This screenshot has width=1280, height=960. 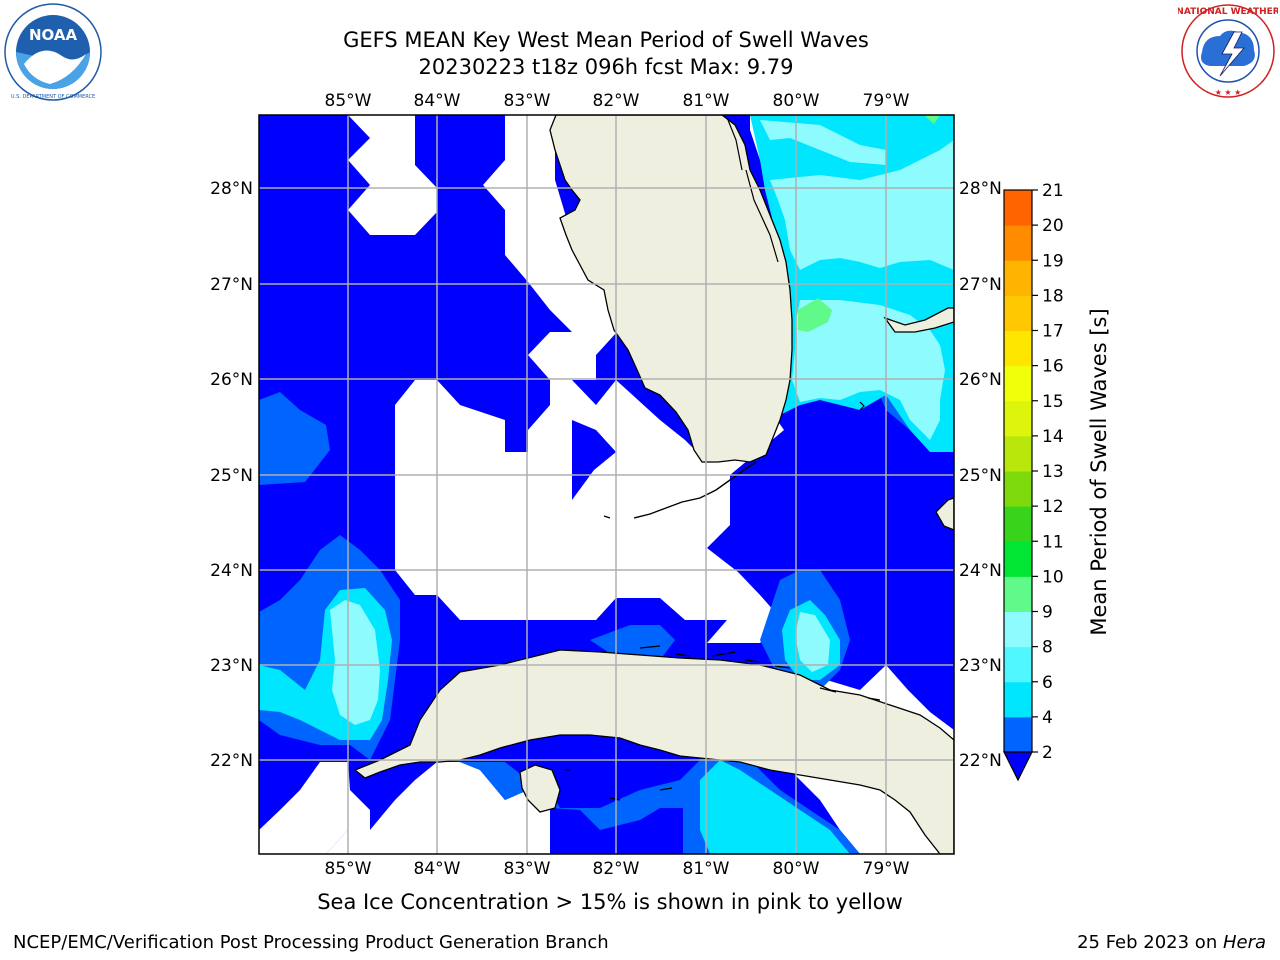 I want to click on colorbar-tick-label: 13, so click(x=1053, y=472).